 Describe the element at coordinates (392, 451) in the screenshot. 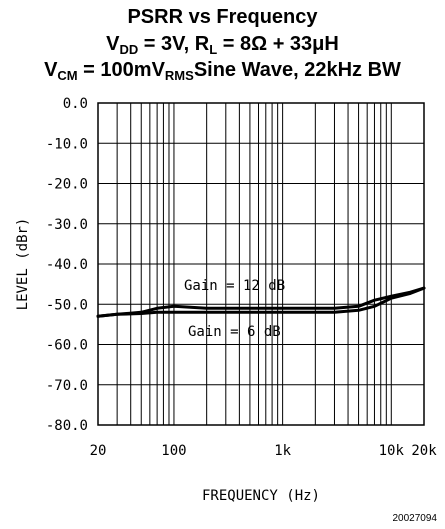

I see `x-tick-label: 10k` at that location.